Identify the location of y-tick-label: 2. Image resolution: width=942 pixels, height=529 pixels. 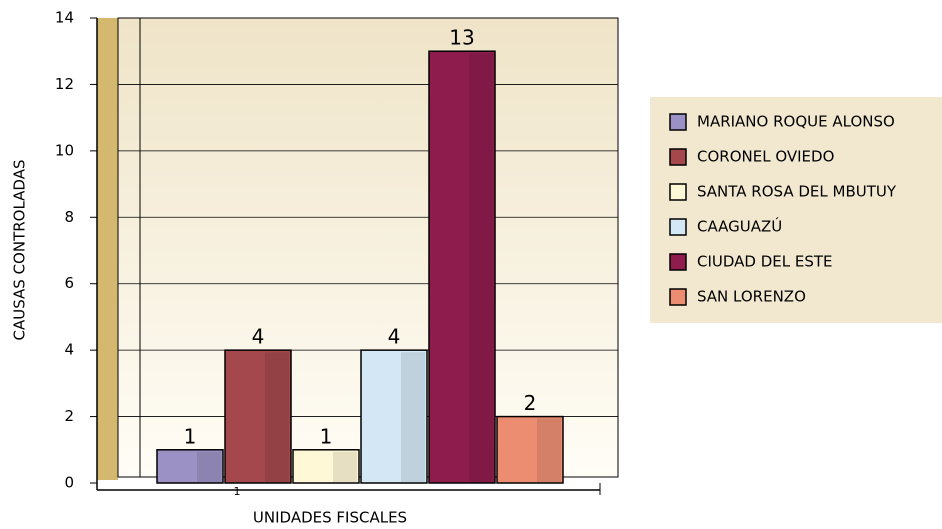
(69, 416).